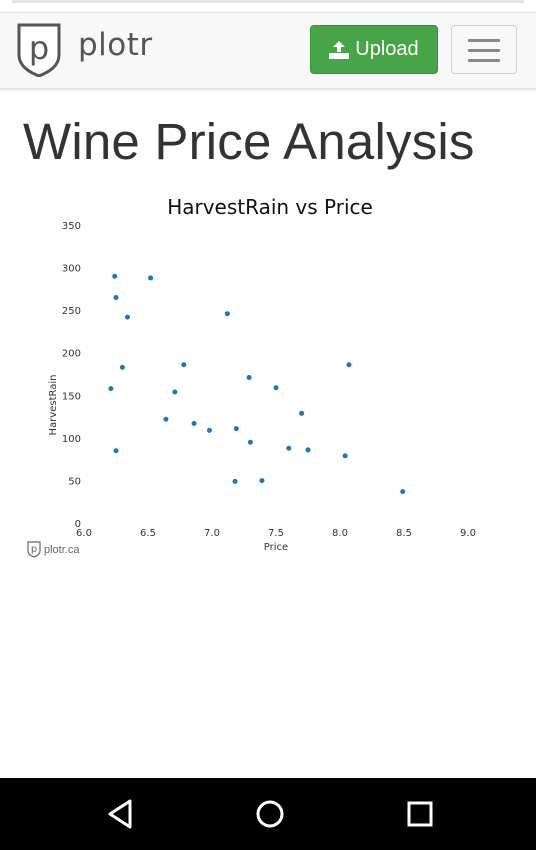  I want to click on plotr-small-logo-icon: p, so click(34, 549).